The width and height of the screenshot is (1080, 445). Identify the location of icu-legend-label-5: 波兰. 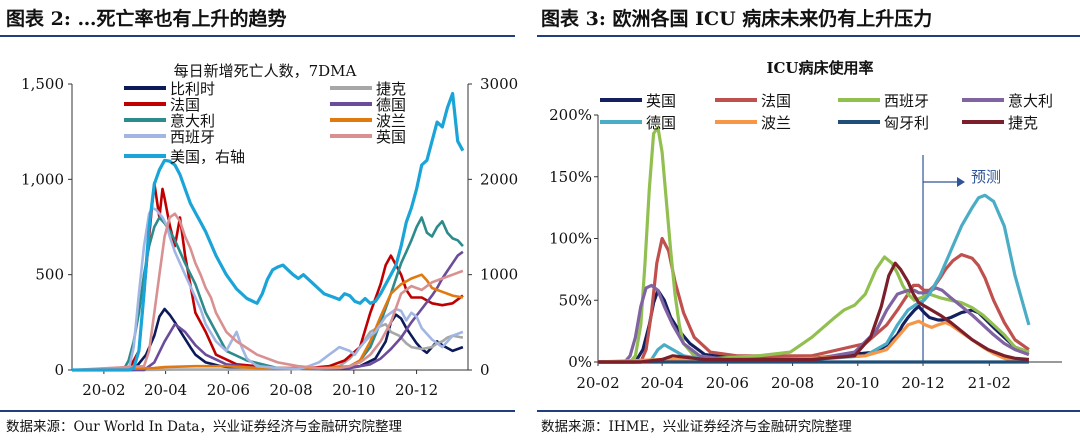
(776, 123).